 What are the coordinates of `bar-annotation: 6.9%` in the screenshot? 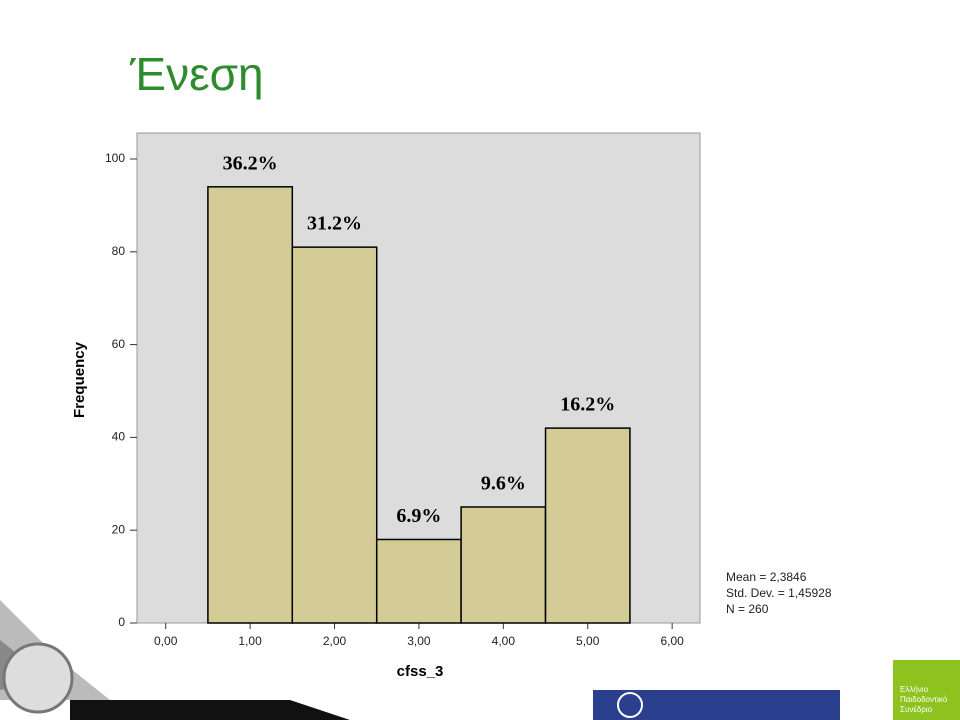 It's located at (418, 516).